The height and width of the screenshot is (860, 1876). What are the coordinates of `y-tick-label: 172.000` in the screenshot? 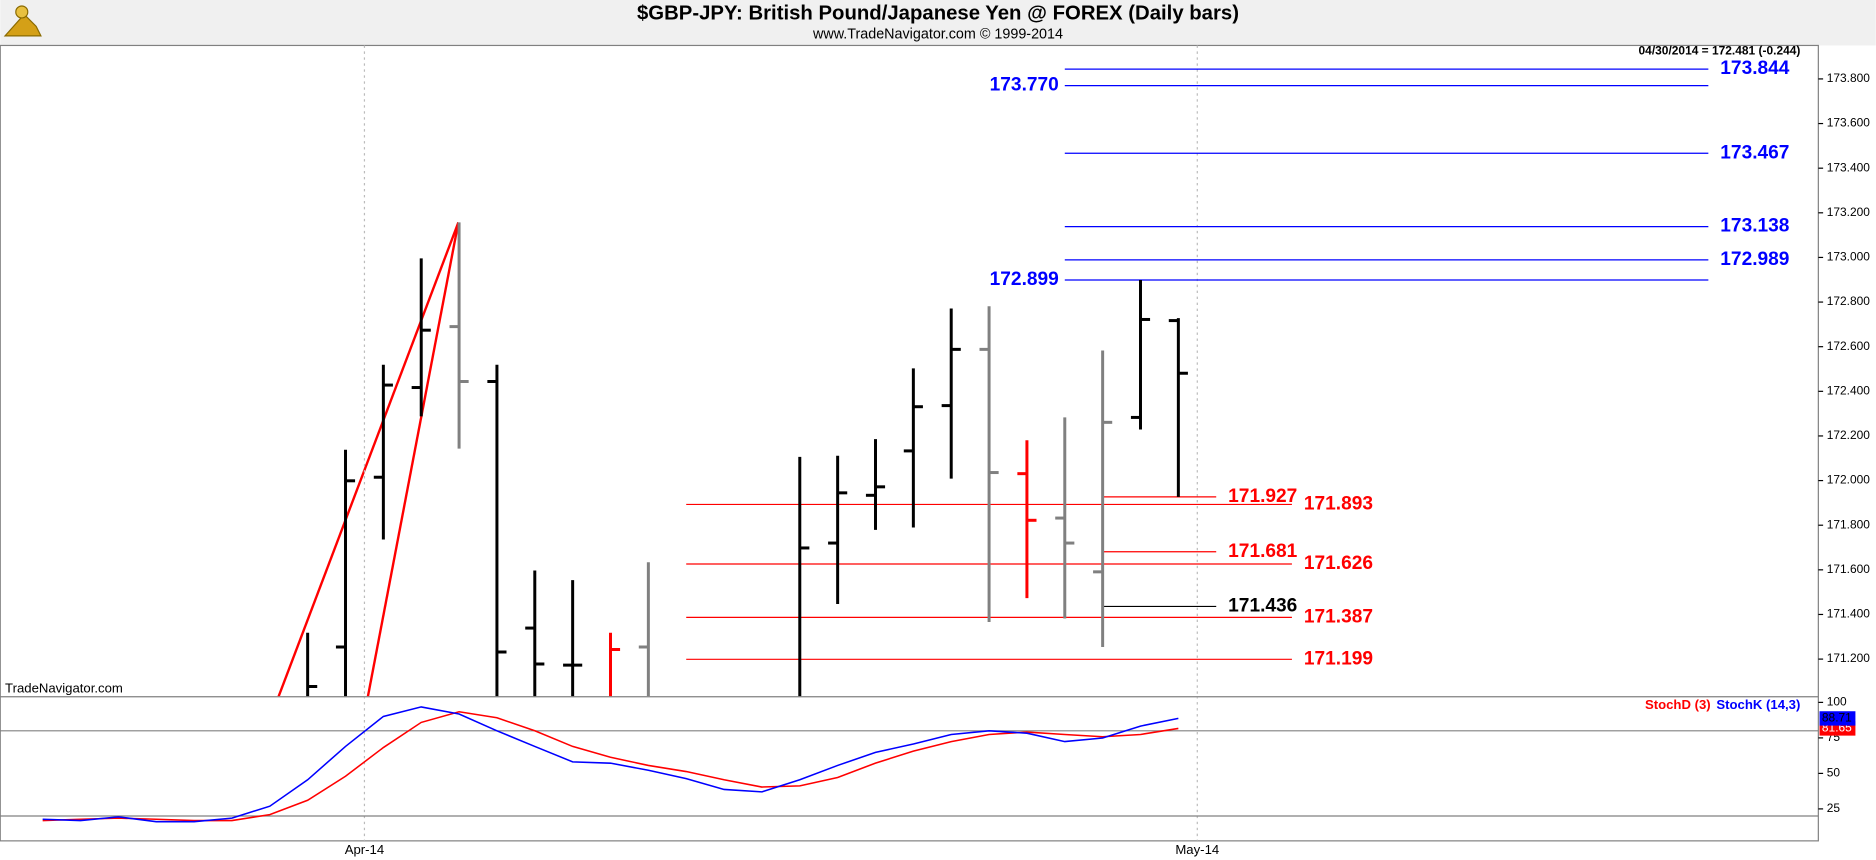 It's located at (1849, 480).